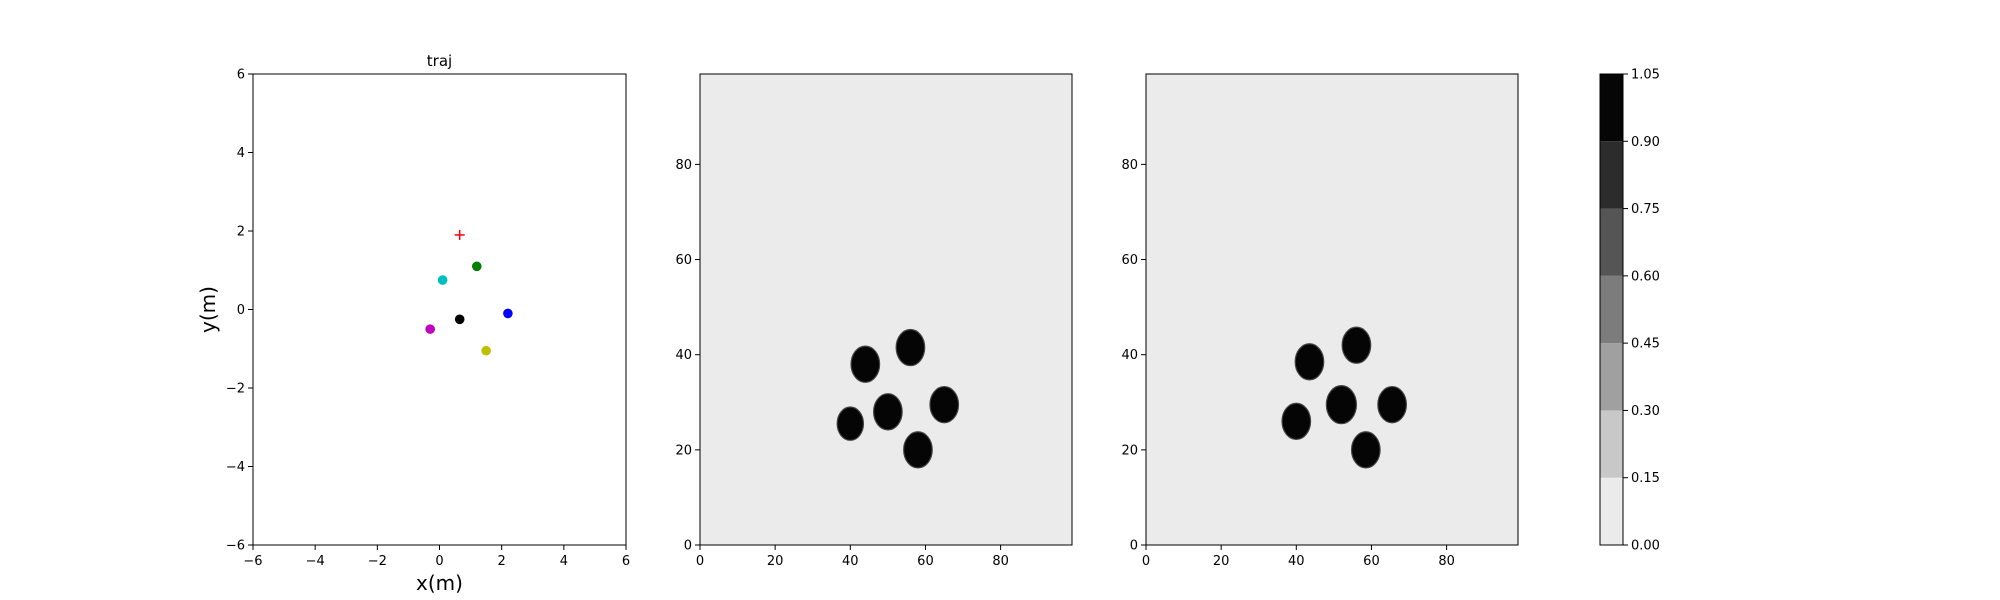  I want to click on colorbar-ticks: 0.00 0.15 0.30 0.45 0.60 0.75 0.90 1.05, so click(1641, 311).